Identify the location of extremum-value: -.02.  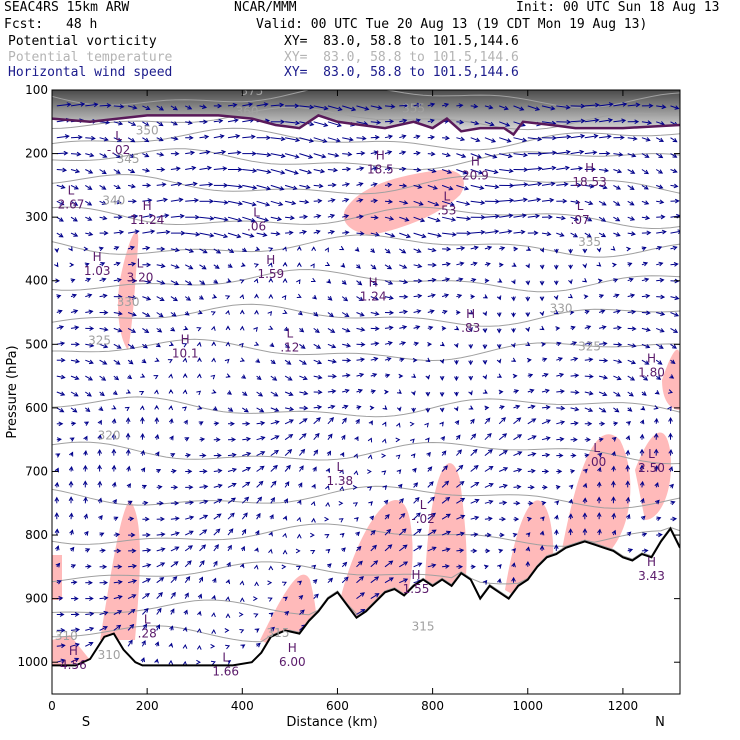
(118, 150).